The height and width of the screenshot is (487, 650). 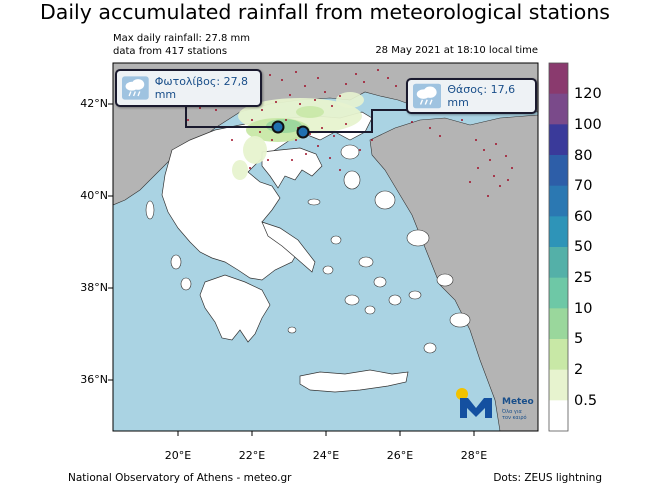 I want to click on station-count-text: data from 417 stations, so click(x=170, y=51).